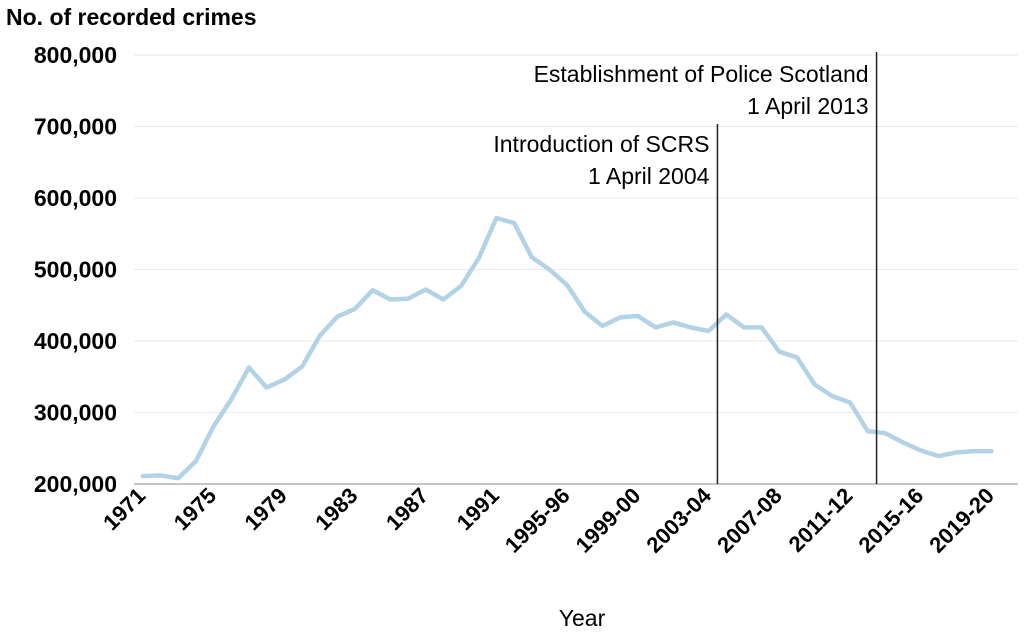 This screenshot has height=638, width=1024. What do you see at coordinates (75, 55) in the screenshot?
I see `y-tick-label: 800,000` at bounding box center [75, 55].